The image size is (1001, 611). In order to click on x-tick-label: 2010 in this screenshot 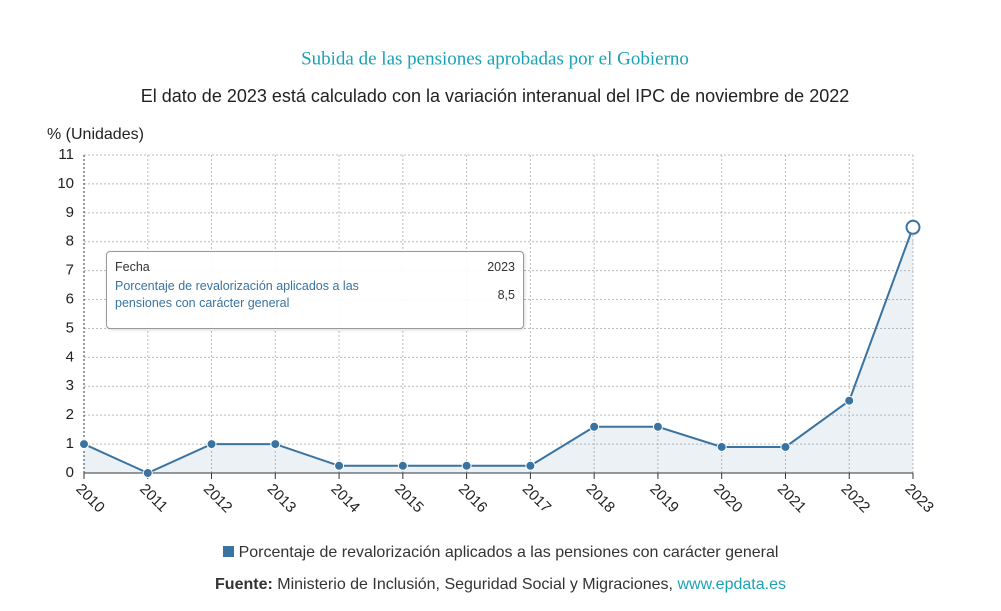, I will do `click(90, 499)`.